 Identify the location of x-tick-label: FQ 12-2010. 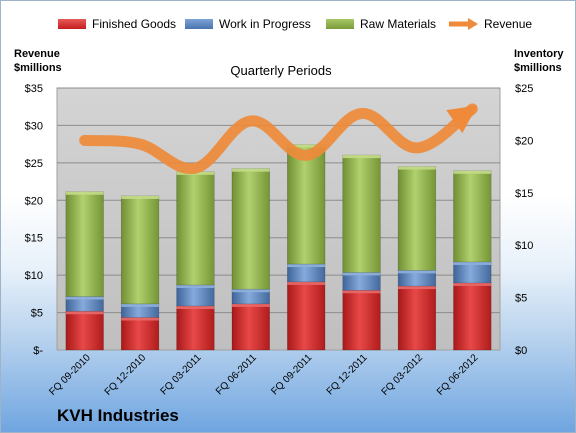
(126, 375).